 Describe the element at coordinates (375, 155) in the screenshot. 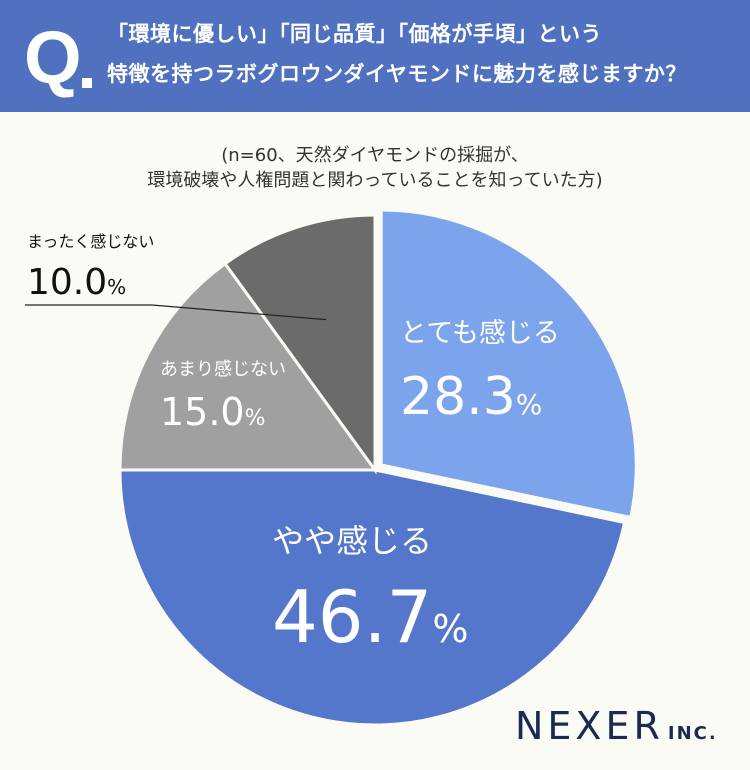

I see `sample-note-line-1: (n=60、天然ダイヤモンドの採掘が、` at that location.